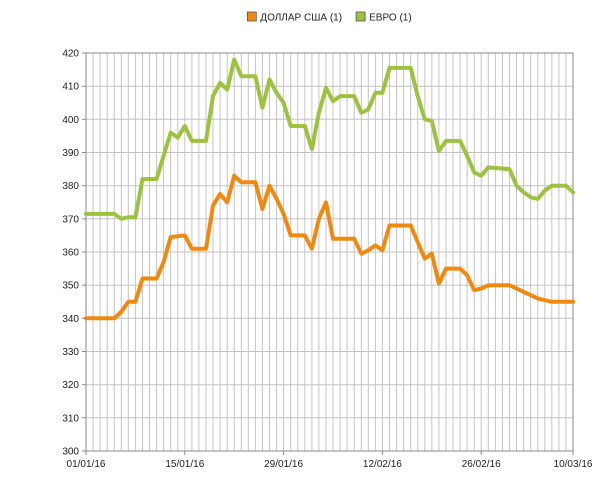 This screenshot has width=600, height=480. What do you see at coordinates (70, 253) in the screenshot?
I see `y-tick-label: 360` at bounding box center [70, 253].